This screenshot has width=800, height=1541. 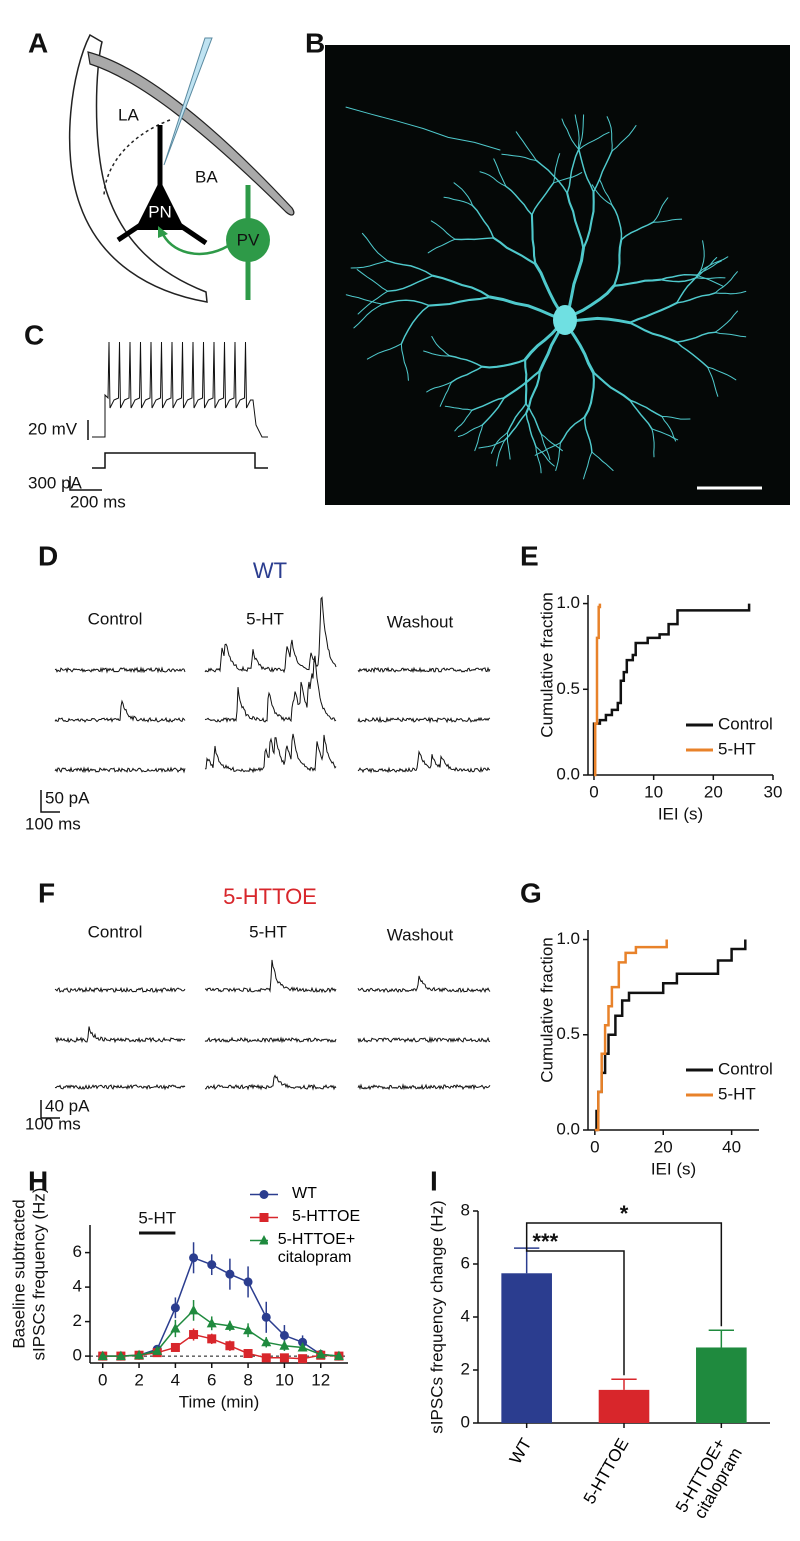 What do you see at coordinates (465, 1209) in the screenshot?
I see `y-tick-label: 8` at bounding box center [465, 1209].